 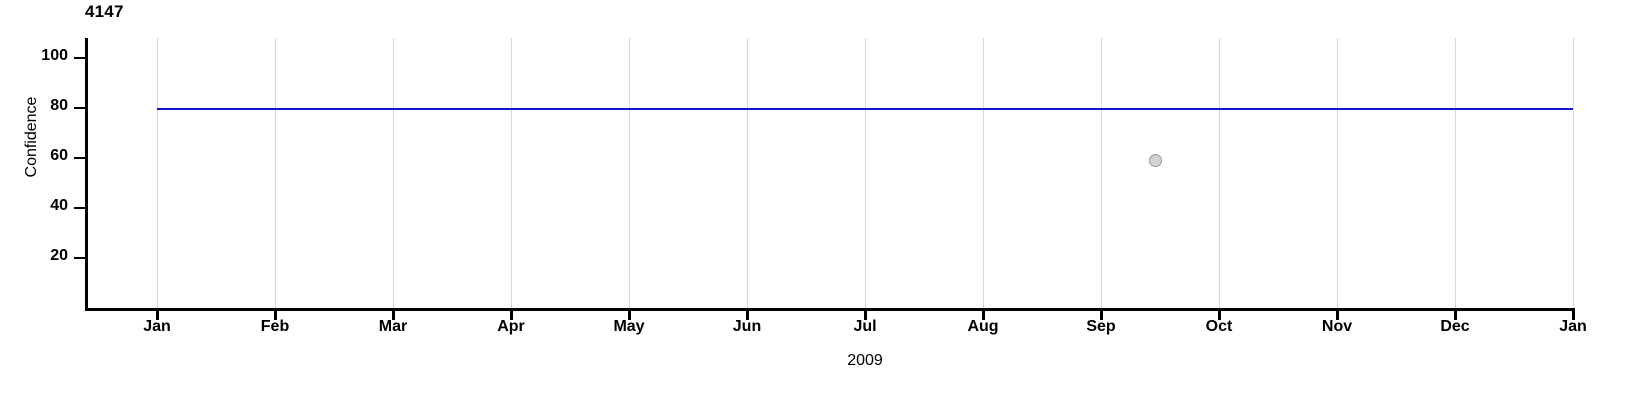 What do you see at coordinates (1337, 326) in the screenshot?
I see `x-tick-label: Nov` at bounding box center [1337, 326].